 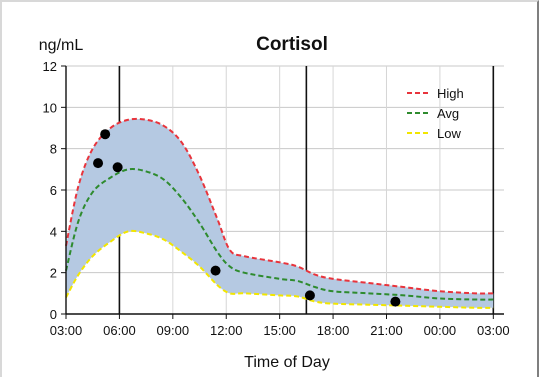 I want to click on y-tick-label: 0, so click(x=53, y=314).